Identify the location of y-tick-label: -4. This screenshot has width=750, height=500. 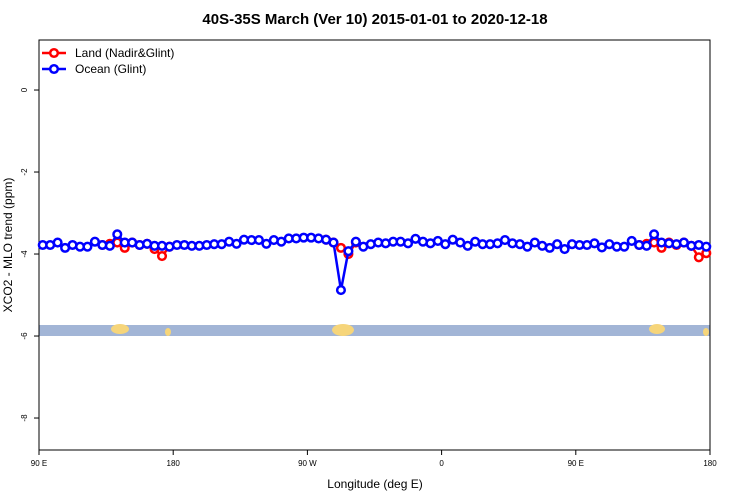
(24, 254).